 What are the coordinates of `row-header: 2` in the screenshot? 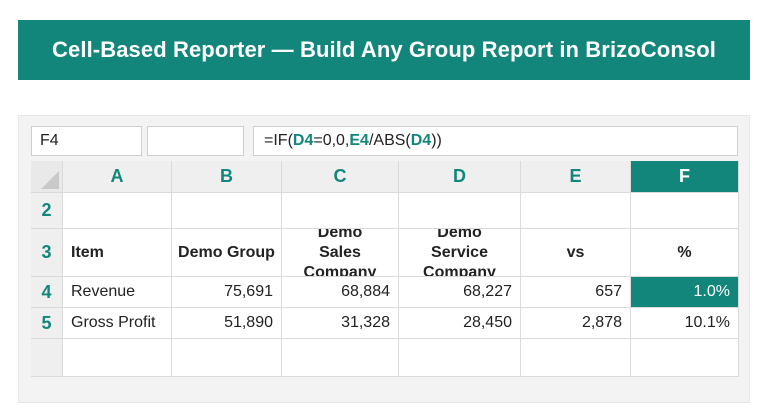 It's located at (47, 211).